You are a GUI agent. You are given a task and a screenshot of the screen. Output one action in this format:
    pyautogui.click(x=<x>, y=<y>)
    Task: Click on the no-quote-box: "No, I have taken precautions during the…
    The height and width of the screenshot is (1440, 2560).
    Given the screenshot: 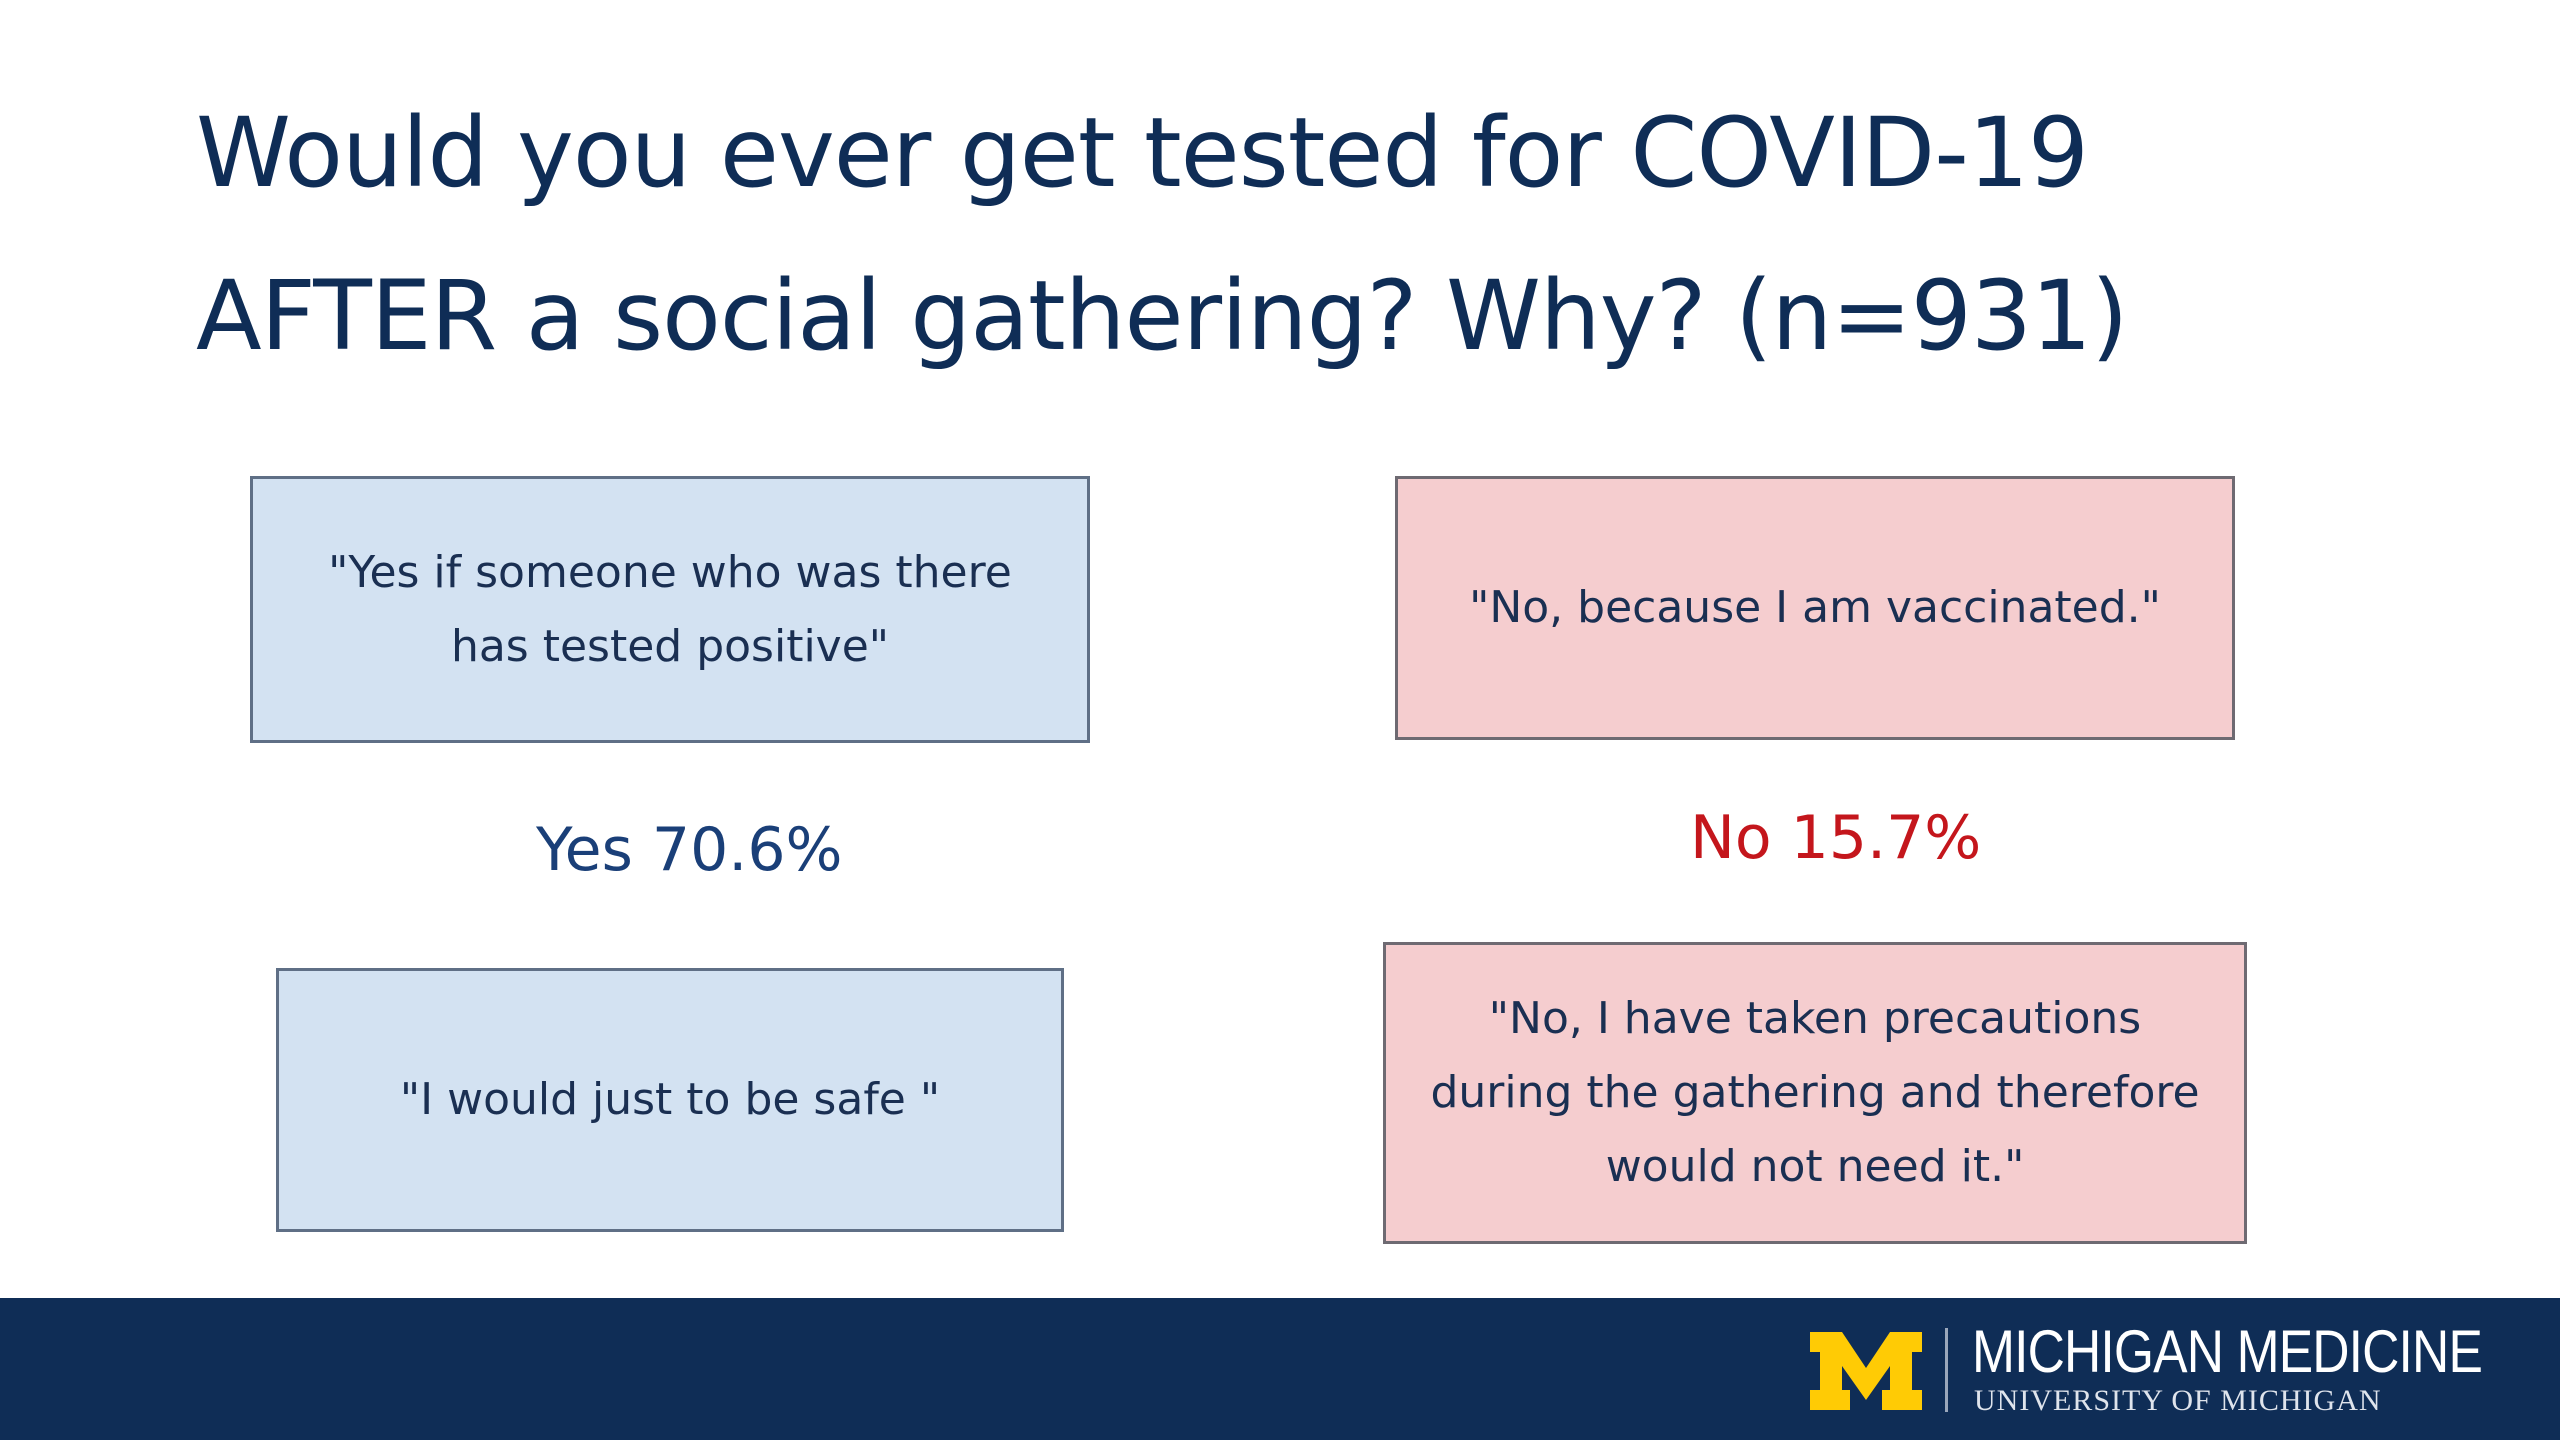 What is the action you would take?
    pyautogui.click(x=1815, y=1093)
    